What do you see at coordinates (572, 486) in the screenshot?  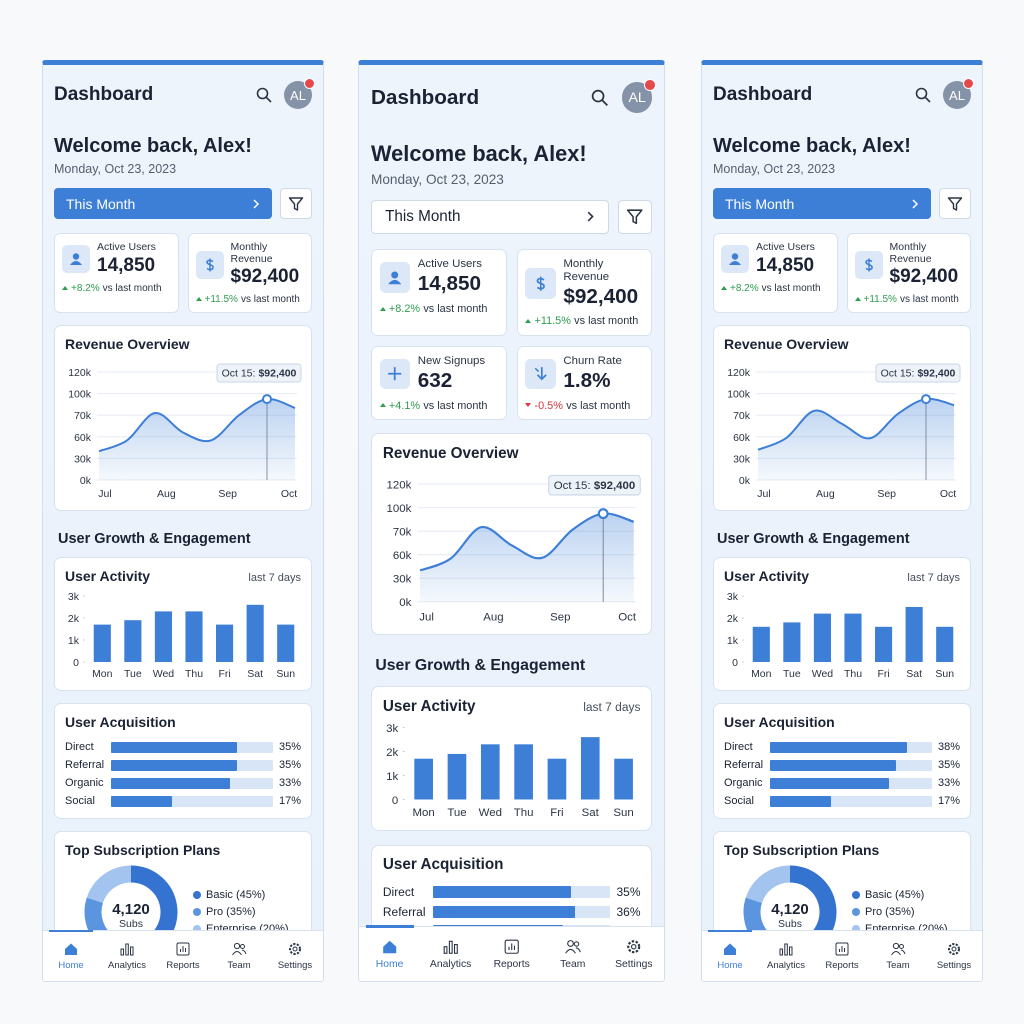 I see `annotation-date: Oct 15:` at bounding box center [572, 486].